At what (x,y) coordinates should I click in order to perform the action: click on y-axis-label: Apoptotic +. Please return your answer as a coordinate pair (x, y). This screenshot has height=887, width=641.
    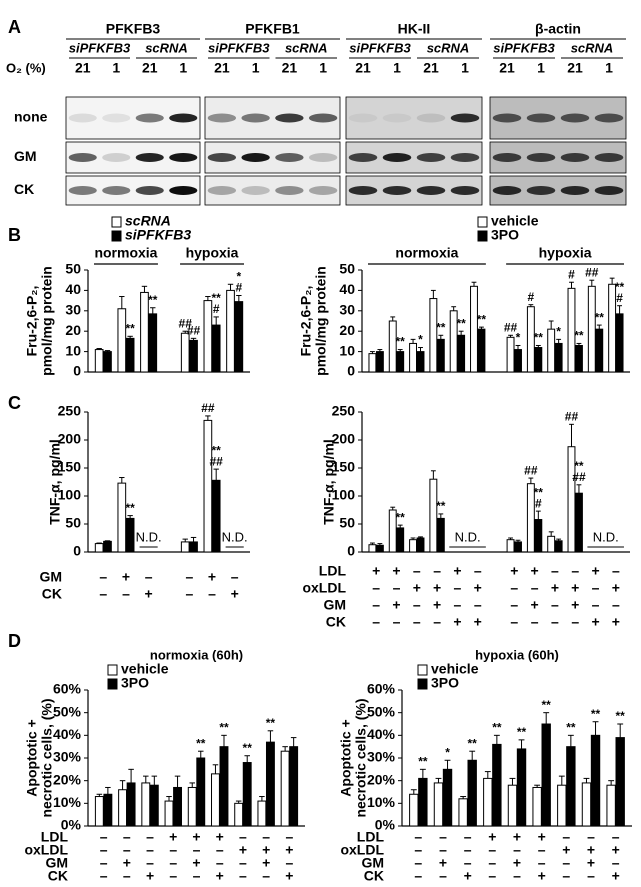
    Looking at the image, I should click on (32, 757).